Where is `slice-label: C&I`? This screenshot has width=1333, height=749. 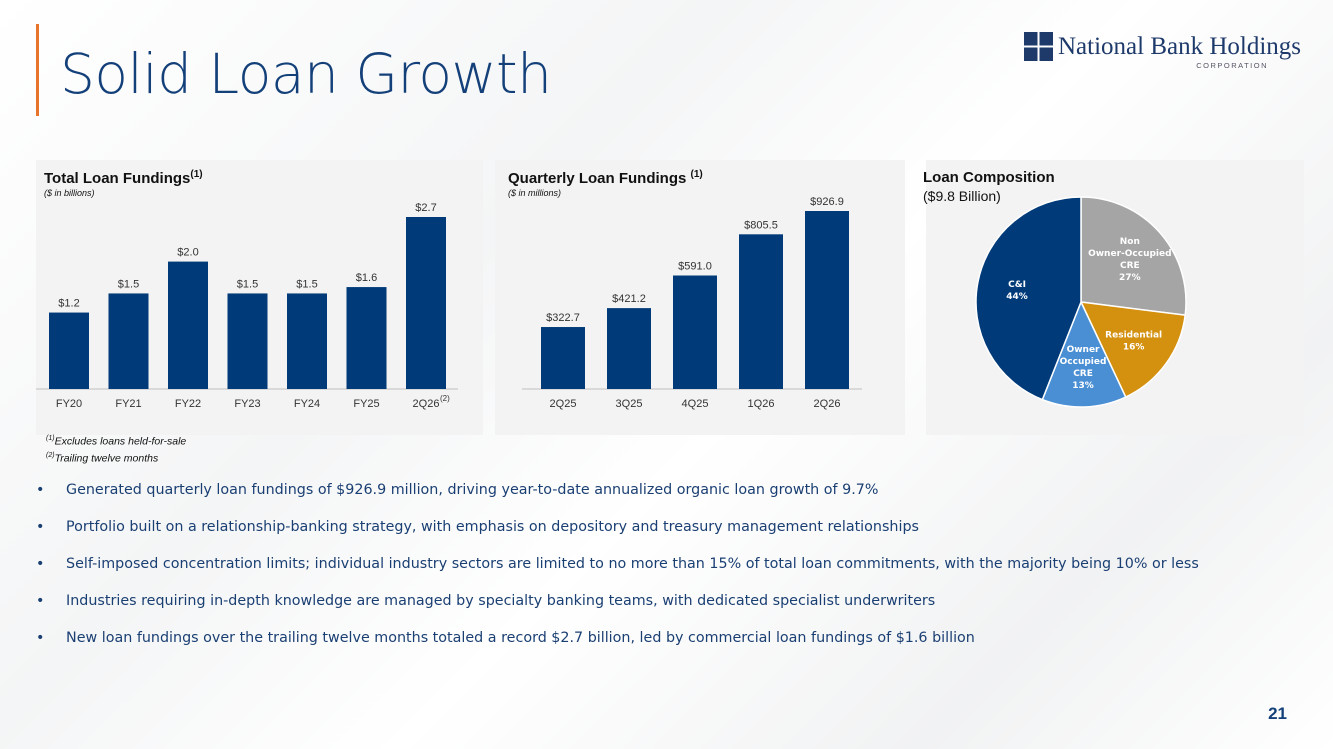
slice-label: C&I is located at coordinates (1017, 285).